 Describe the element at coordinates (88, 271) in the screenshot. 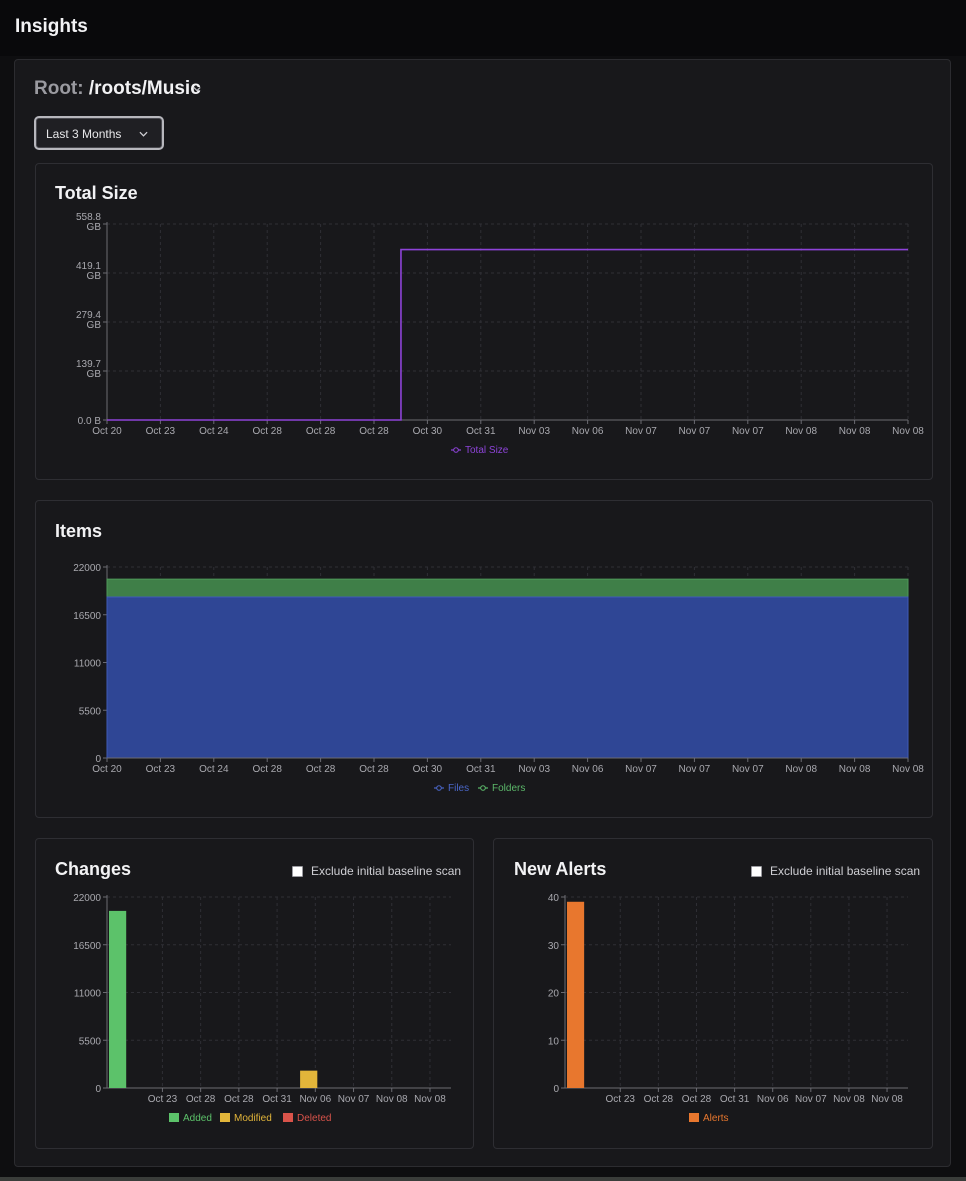

I see `y-tick-label: 419.1 GB` at that location.